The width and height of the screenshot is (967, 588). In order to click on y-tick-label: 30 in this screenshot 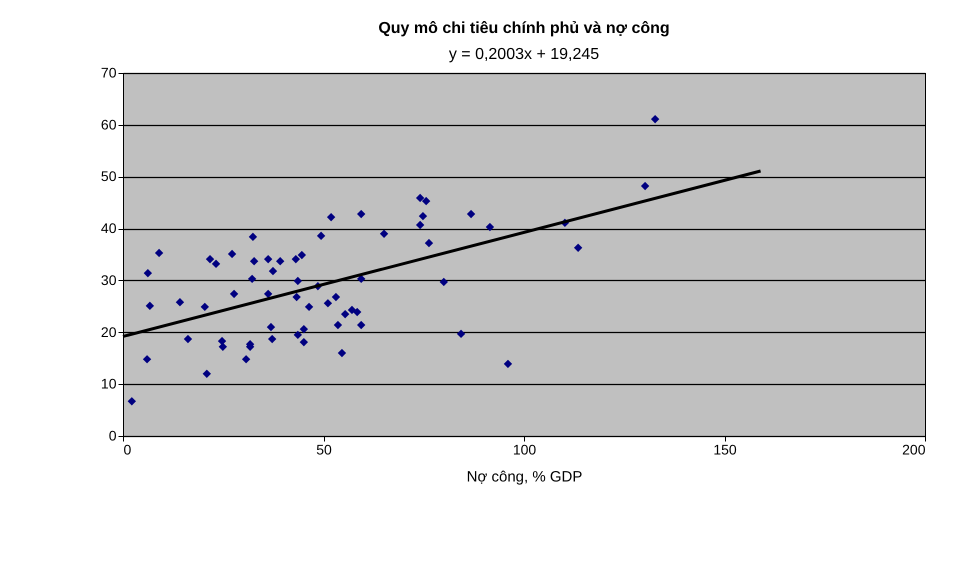, I will do `click(108, 280)`.